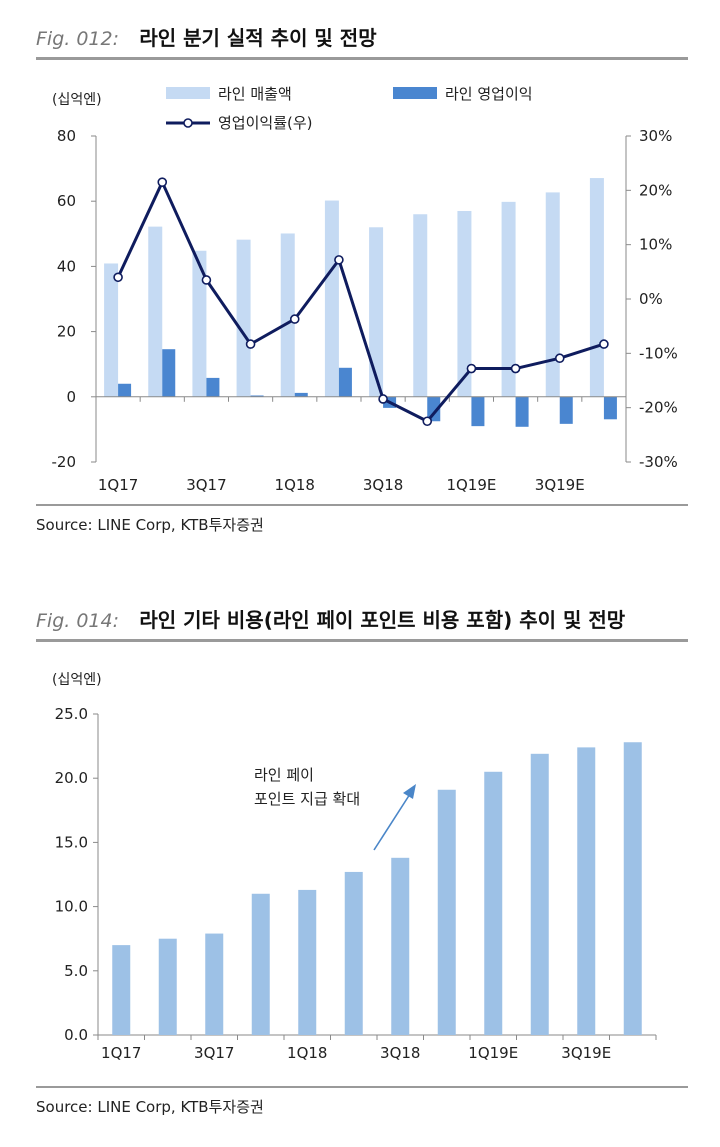 The width and height of the screenshot is (720, 1147). I want to click on fig1-title: Fig. 012: 라인 분기 실적 추이 및 전망, so click(206, 36).